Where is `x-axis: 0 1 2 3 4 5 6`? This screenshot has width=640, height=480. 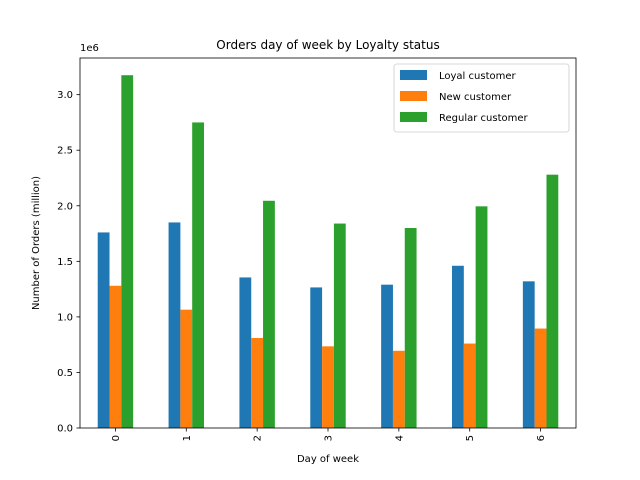 x-axis: 0 1 2 3 4 5 6 is located at coordinates (329, 434).